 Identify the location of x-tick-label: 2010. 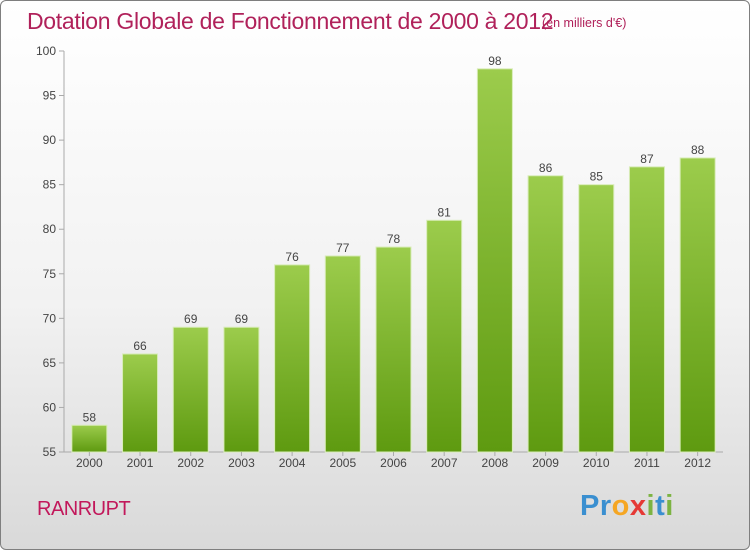
(596, 463).